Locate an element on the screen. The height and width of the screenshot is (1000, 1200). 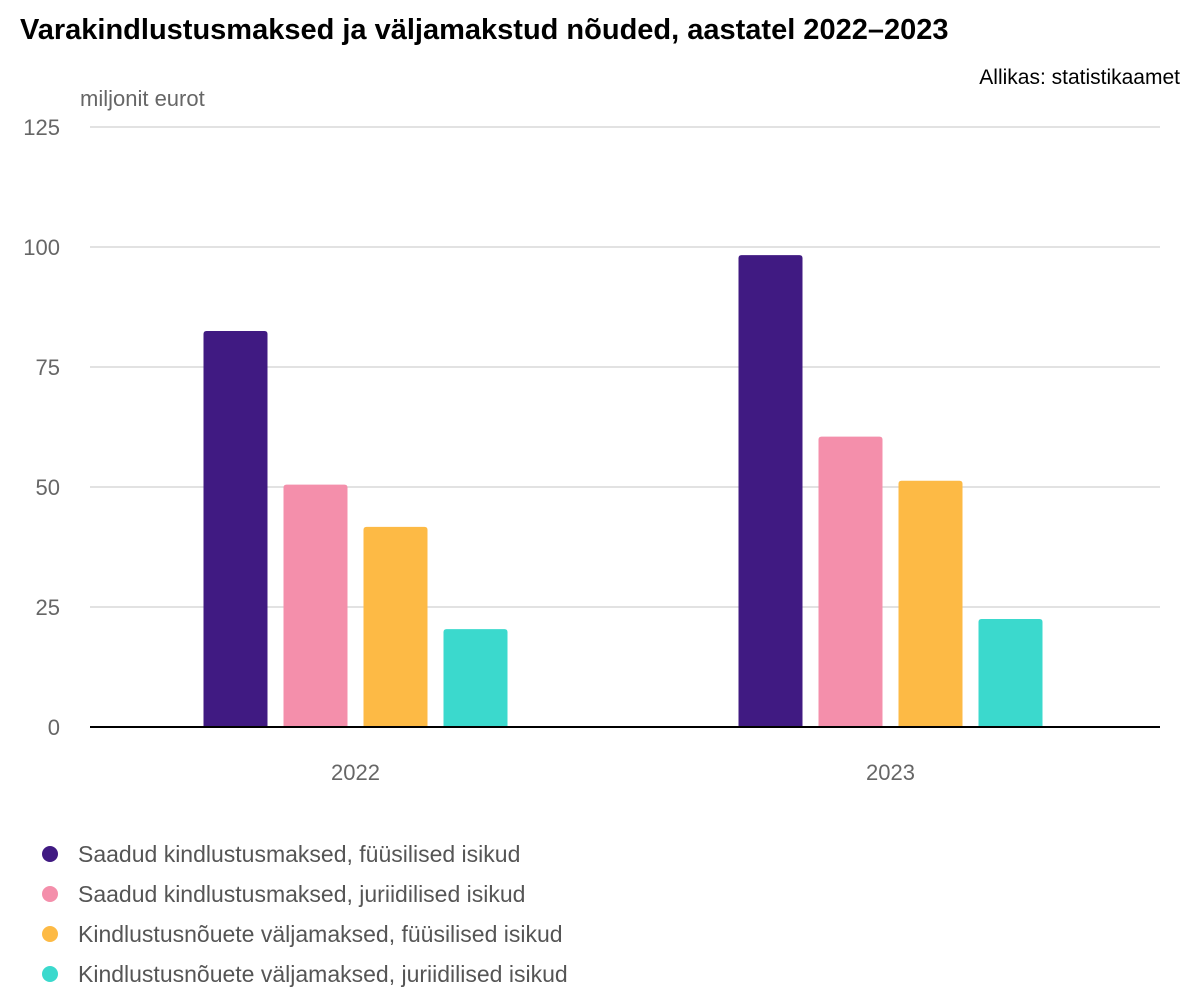
source-note: Allikas: statistikaamet is located at coordinates (1079, 77).